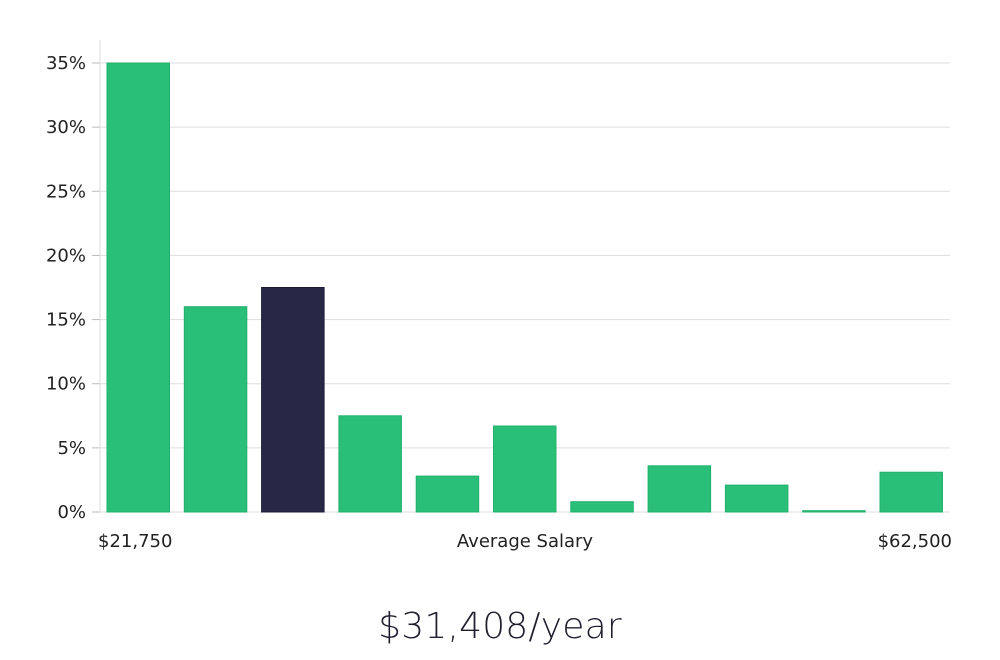 This screenshot has width=1000, height=660. I want to click on y-tick-label: 20%, so click(66, 255).